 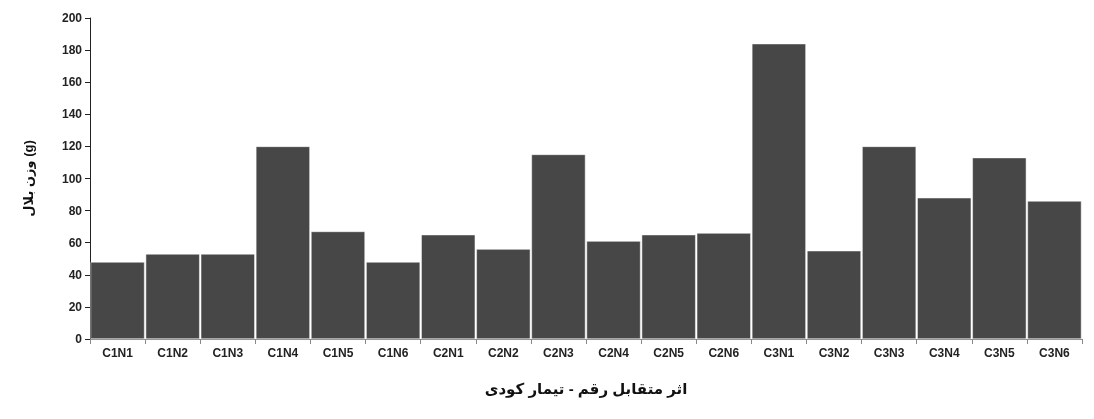 I want to click on x-tick-label: C1N5, so click(x=338, y=353).